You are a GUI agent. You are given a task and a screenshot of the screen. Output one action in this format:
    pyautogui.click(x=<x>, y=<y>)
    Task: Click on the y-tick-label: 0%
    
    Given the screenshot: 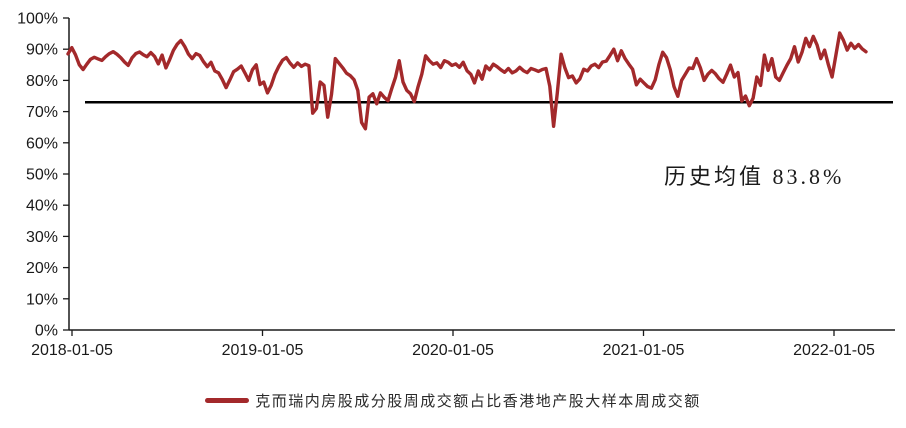 What is the action you would take?
    pyautogui.click(x=46, y=331)
    